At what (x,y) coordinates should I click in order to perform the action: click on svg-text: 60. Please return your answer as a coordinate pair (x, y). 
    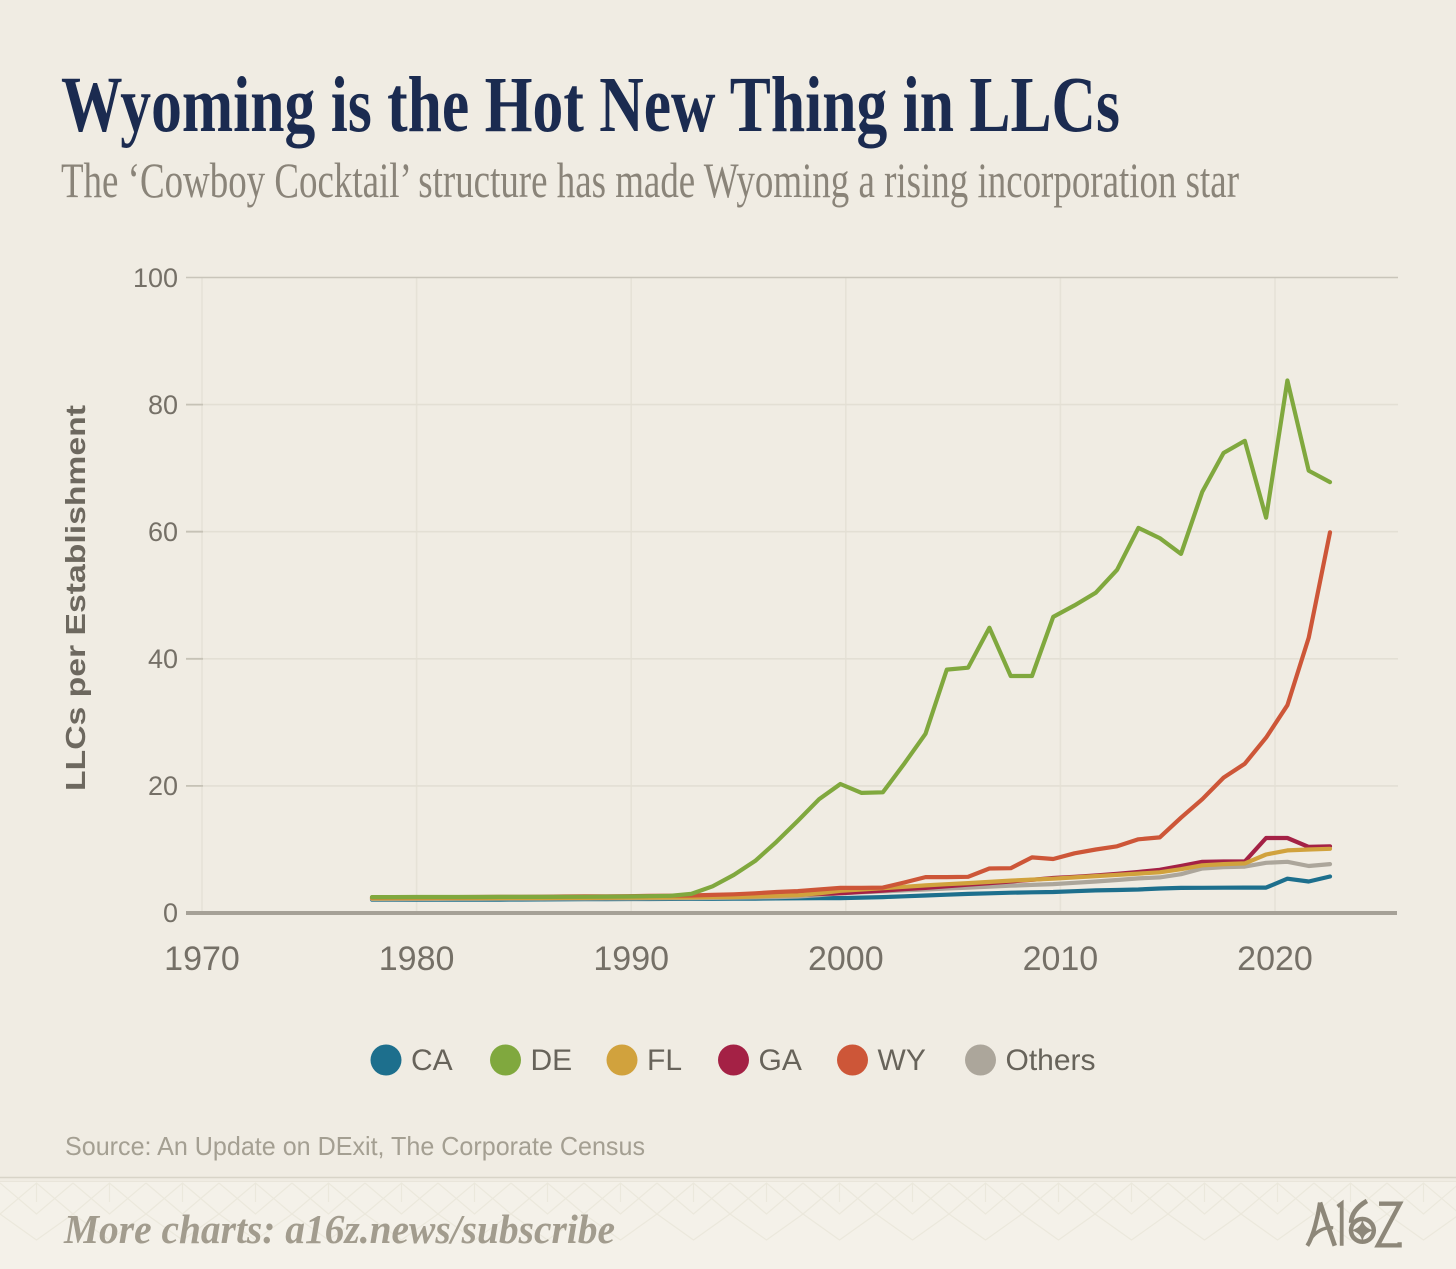
    Looking at the image, I should click on (163, 532).